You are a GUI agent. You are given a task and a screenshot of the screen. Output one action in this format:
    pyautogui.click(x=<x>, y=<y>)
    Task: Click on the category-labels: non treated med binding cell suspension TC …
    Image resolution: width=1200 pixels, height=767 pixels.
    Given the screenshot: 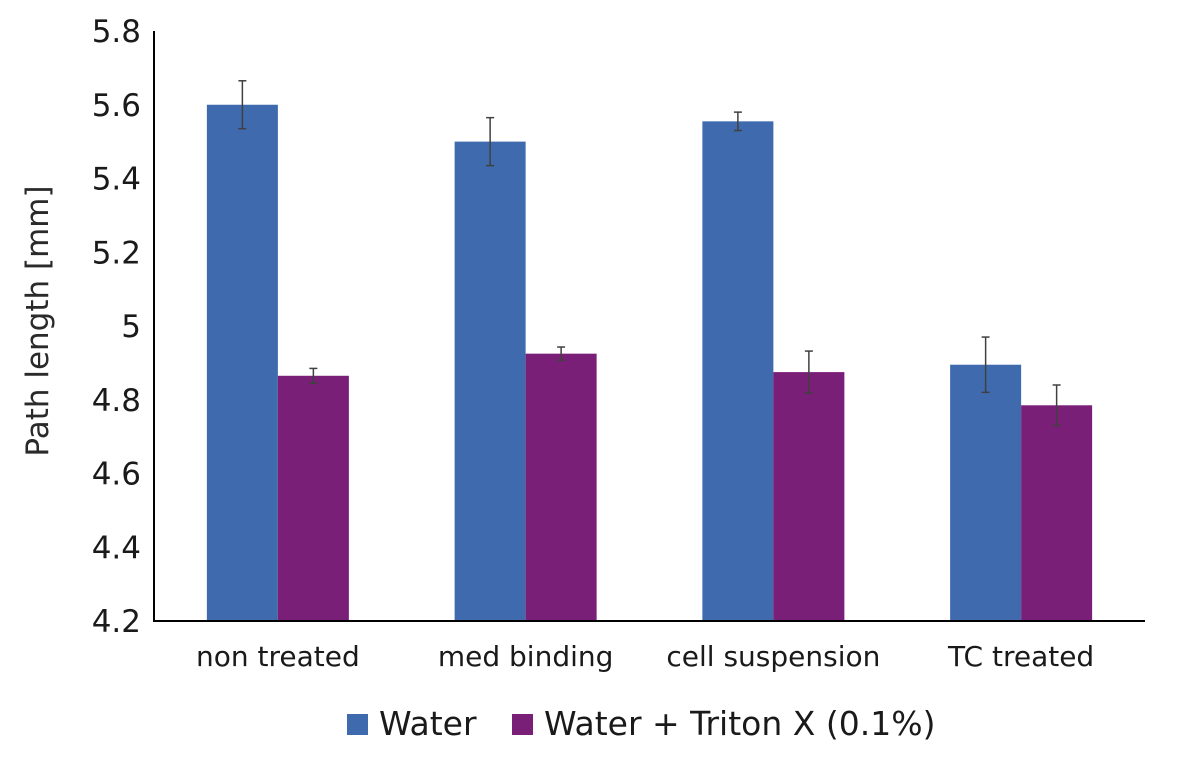 What is the action you would take?
    pyautogui.click(x=645, y=656)
    